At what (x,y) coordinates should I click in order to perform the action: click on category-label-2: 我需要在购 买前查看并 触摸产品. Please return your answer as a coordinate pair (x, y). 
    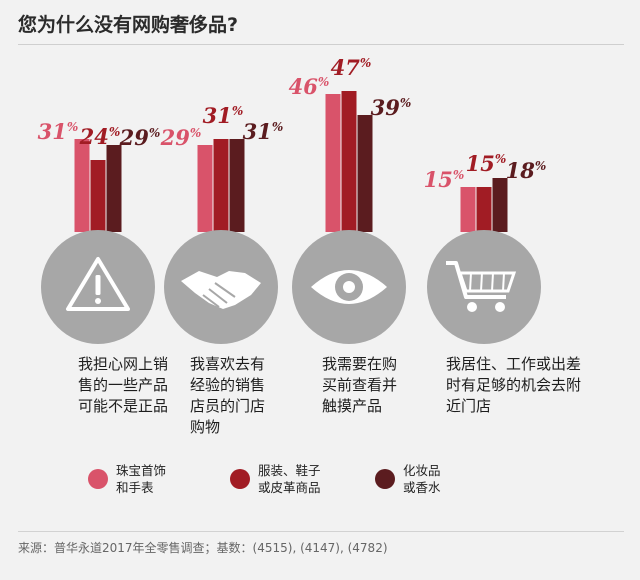
    Looking at the image, I should click on (360, 385).